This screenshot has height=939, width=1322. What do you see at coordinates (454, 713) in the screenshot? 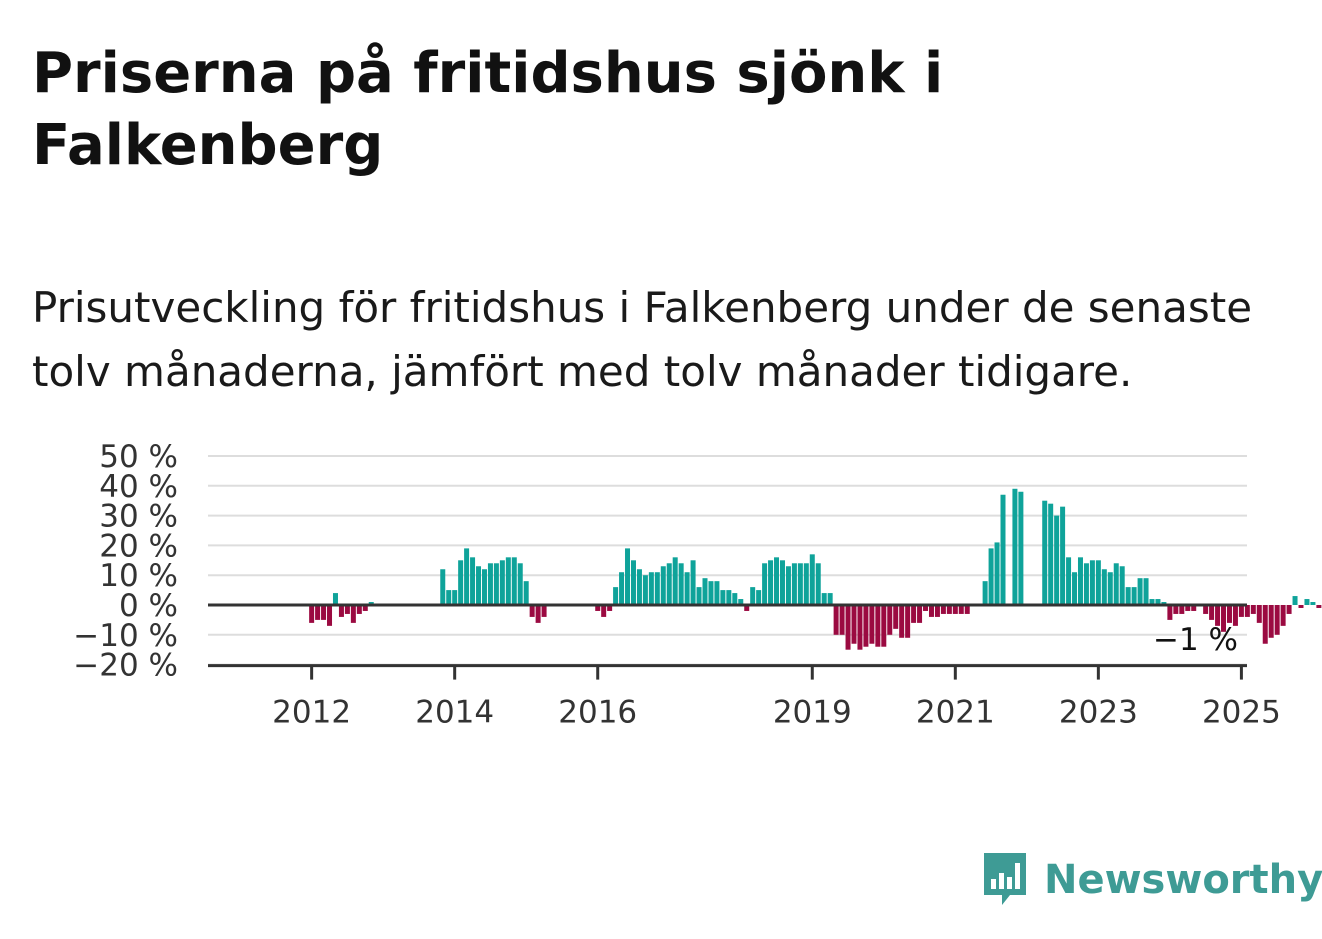
I see `x-tick-label: 2014` at bounding box center [454, 713].